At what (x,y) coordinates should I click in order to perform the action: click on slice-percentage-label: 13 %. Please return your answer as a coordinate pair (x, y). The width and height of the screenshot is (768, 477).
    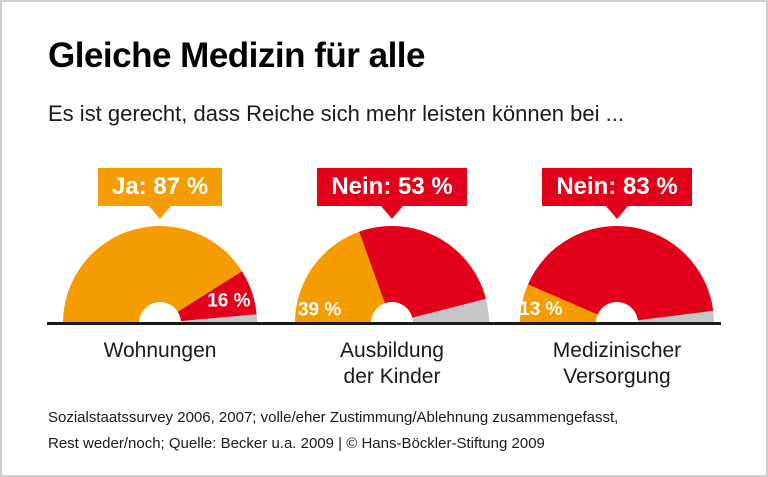
    Looking at the image, I should click on (540, 309).